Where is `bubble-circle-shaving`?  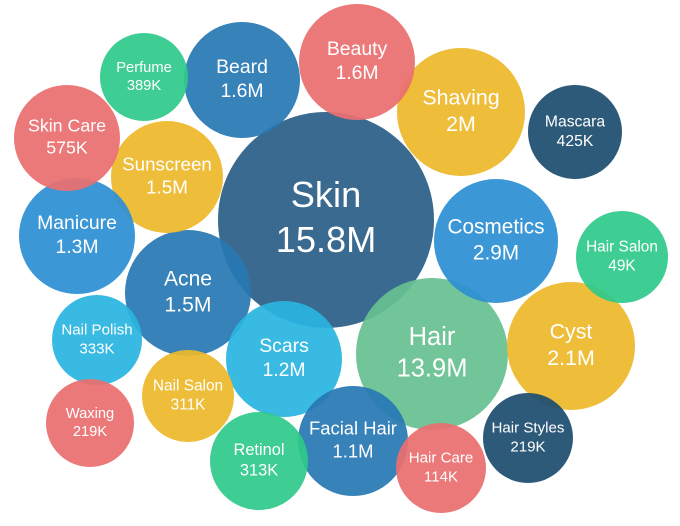
bubble-circle-shaving is located at coordinates (461, 112).